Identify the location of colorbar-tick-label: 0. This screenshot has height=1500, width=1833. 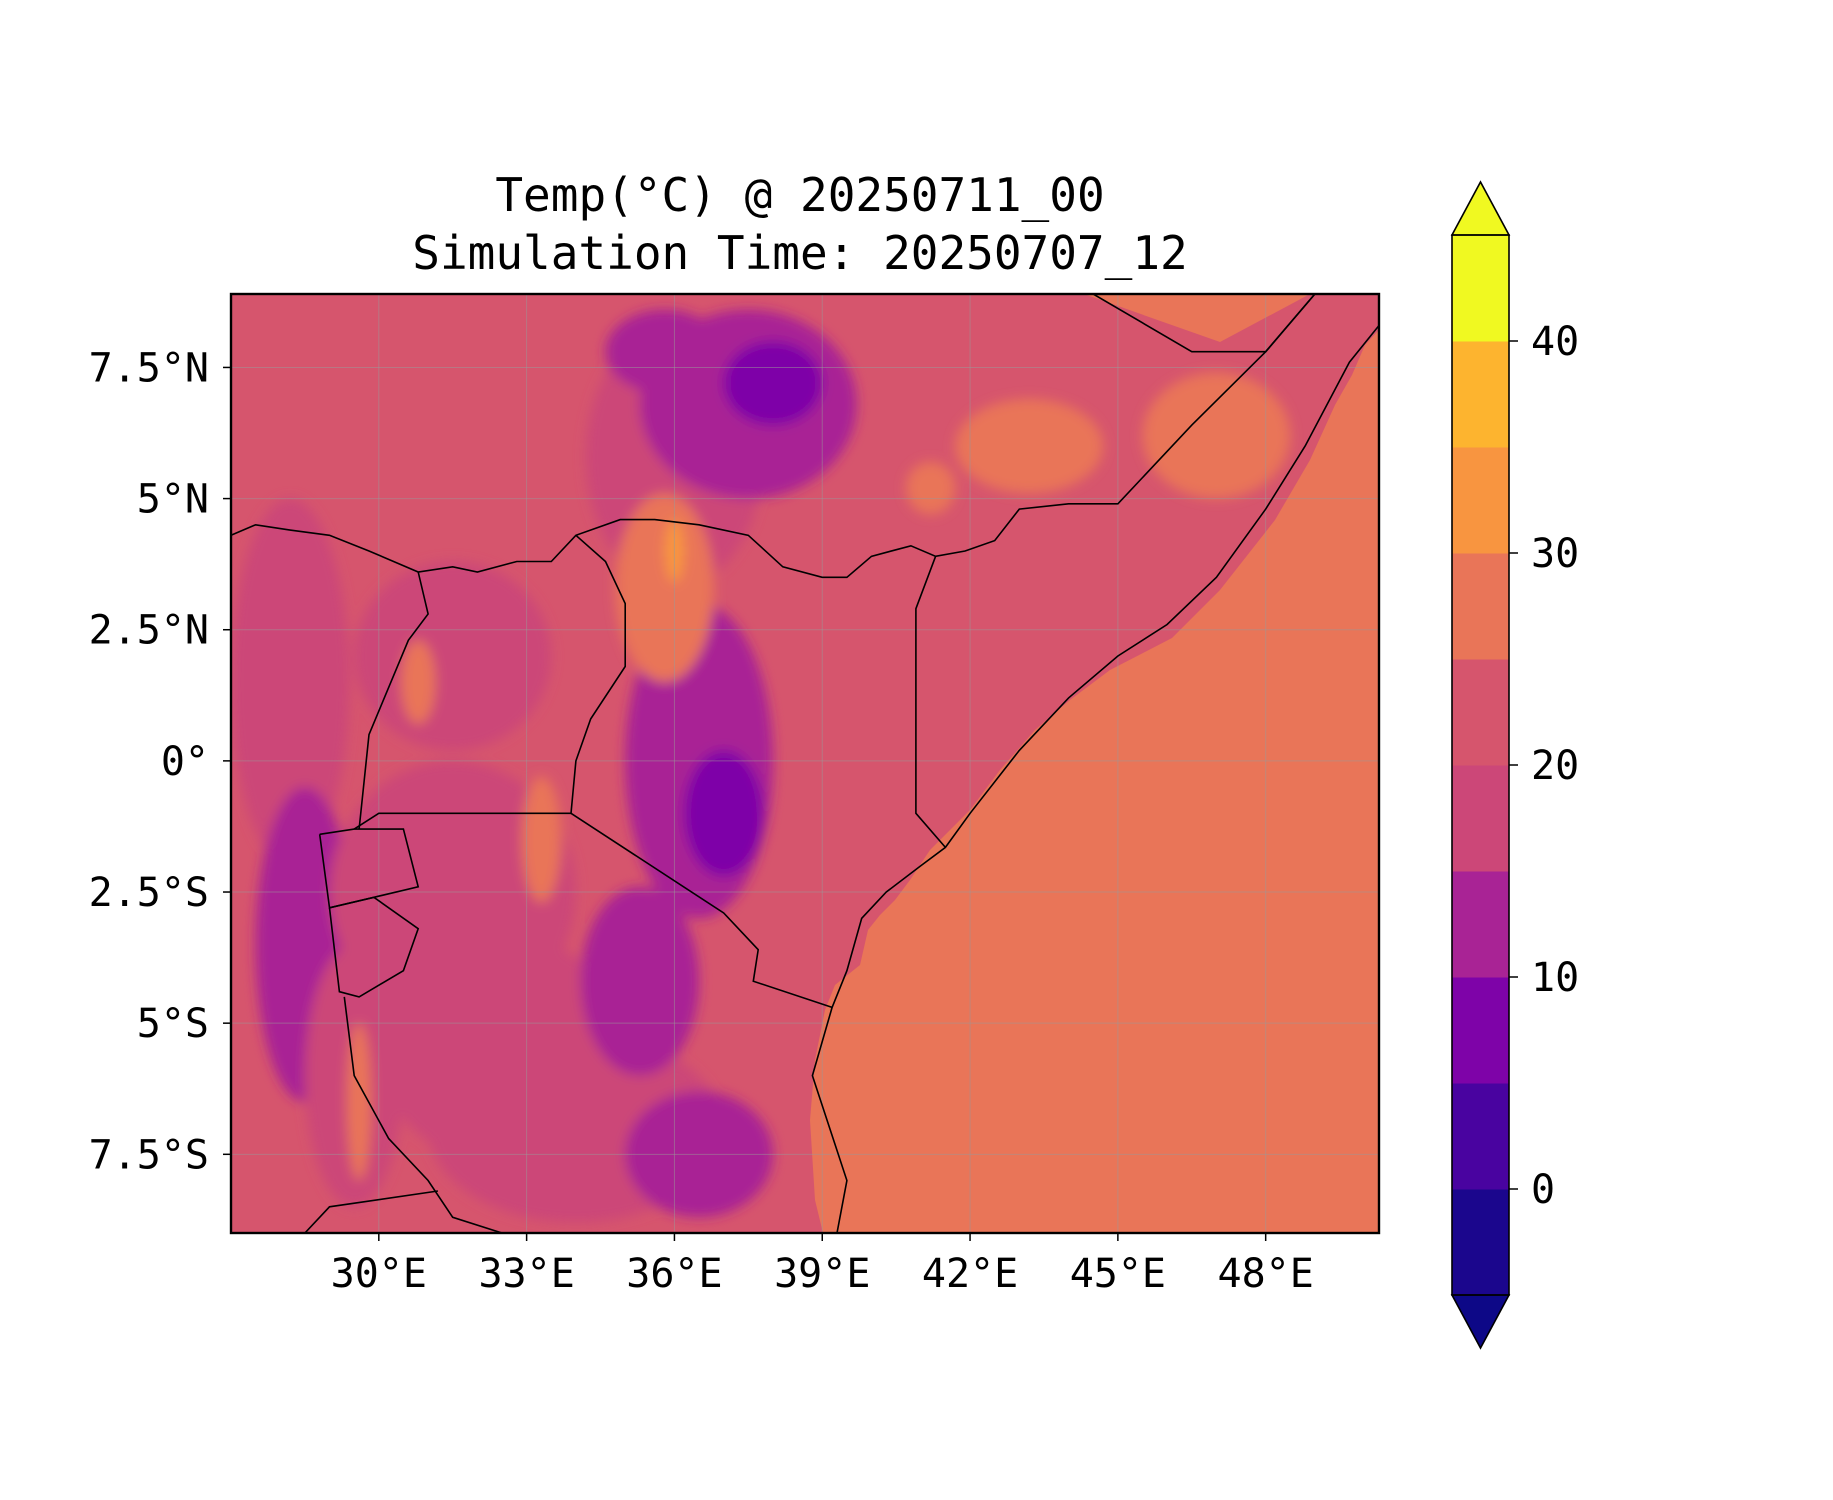
(1543, 1190).